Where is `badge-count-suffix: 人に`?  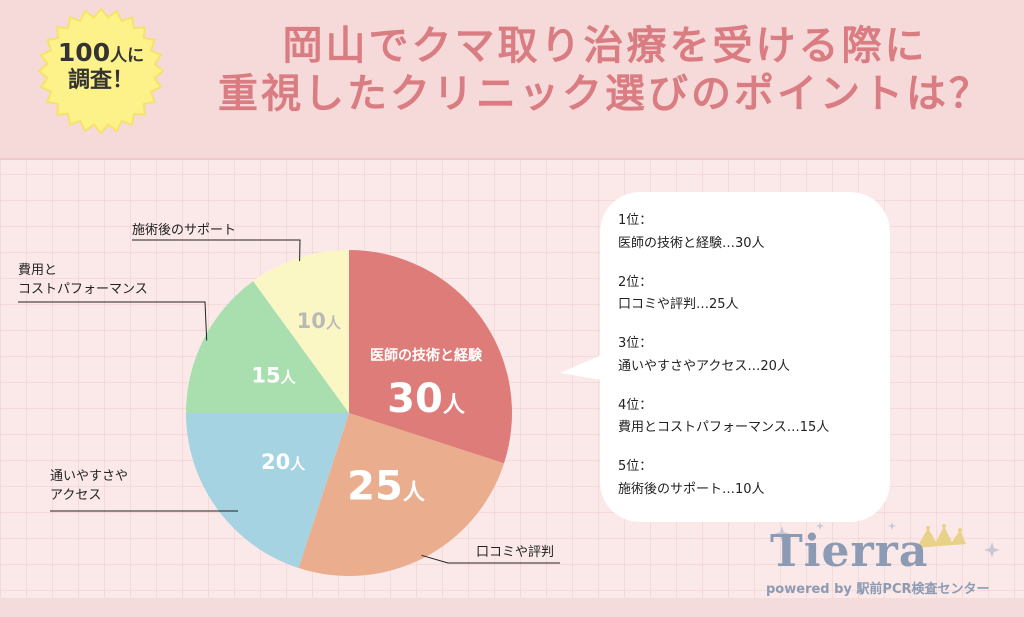 badge-count-suffix: 人に is located at coordinates (127, 56).